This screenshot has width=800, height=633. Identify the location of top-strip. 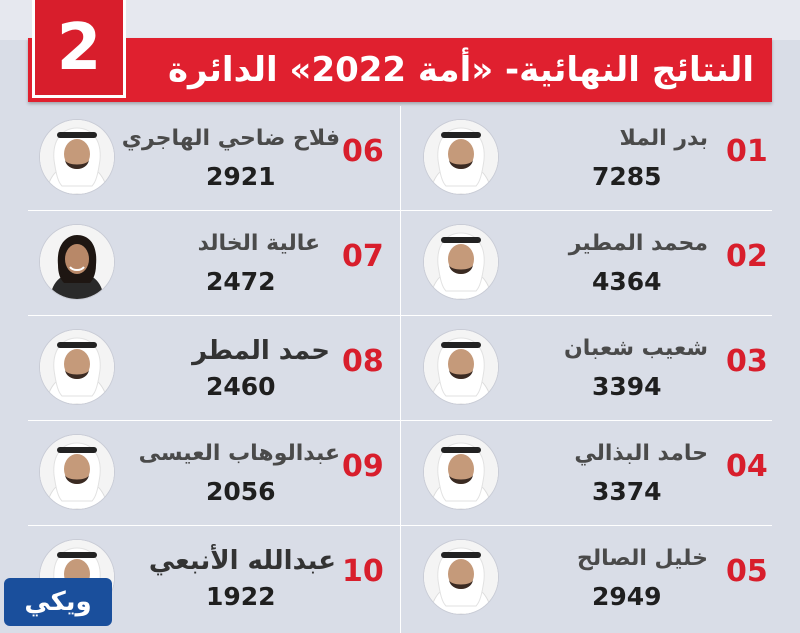
(400, 20).